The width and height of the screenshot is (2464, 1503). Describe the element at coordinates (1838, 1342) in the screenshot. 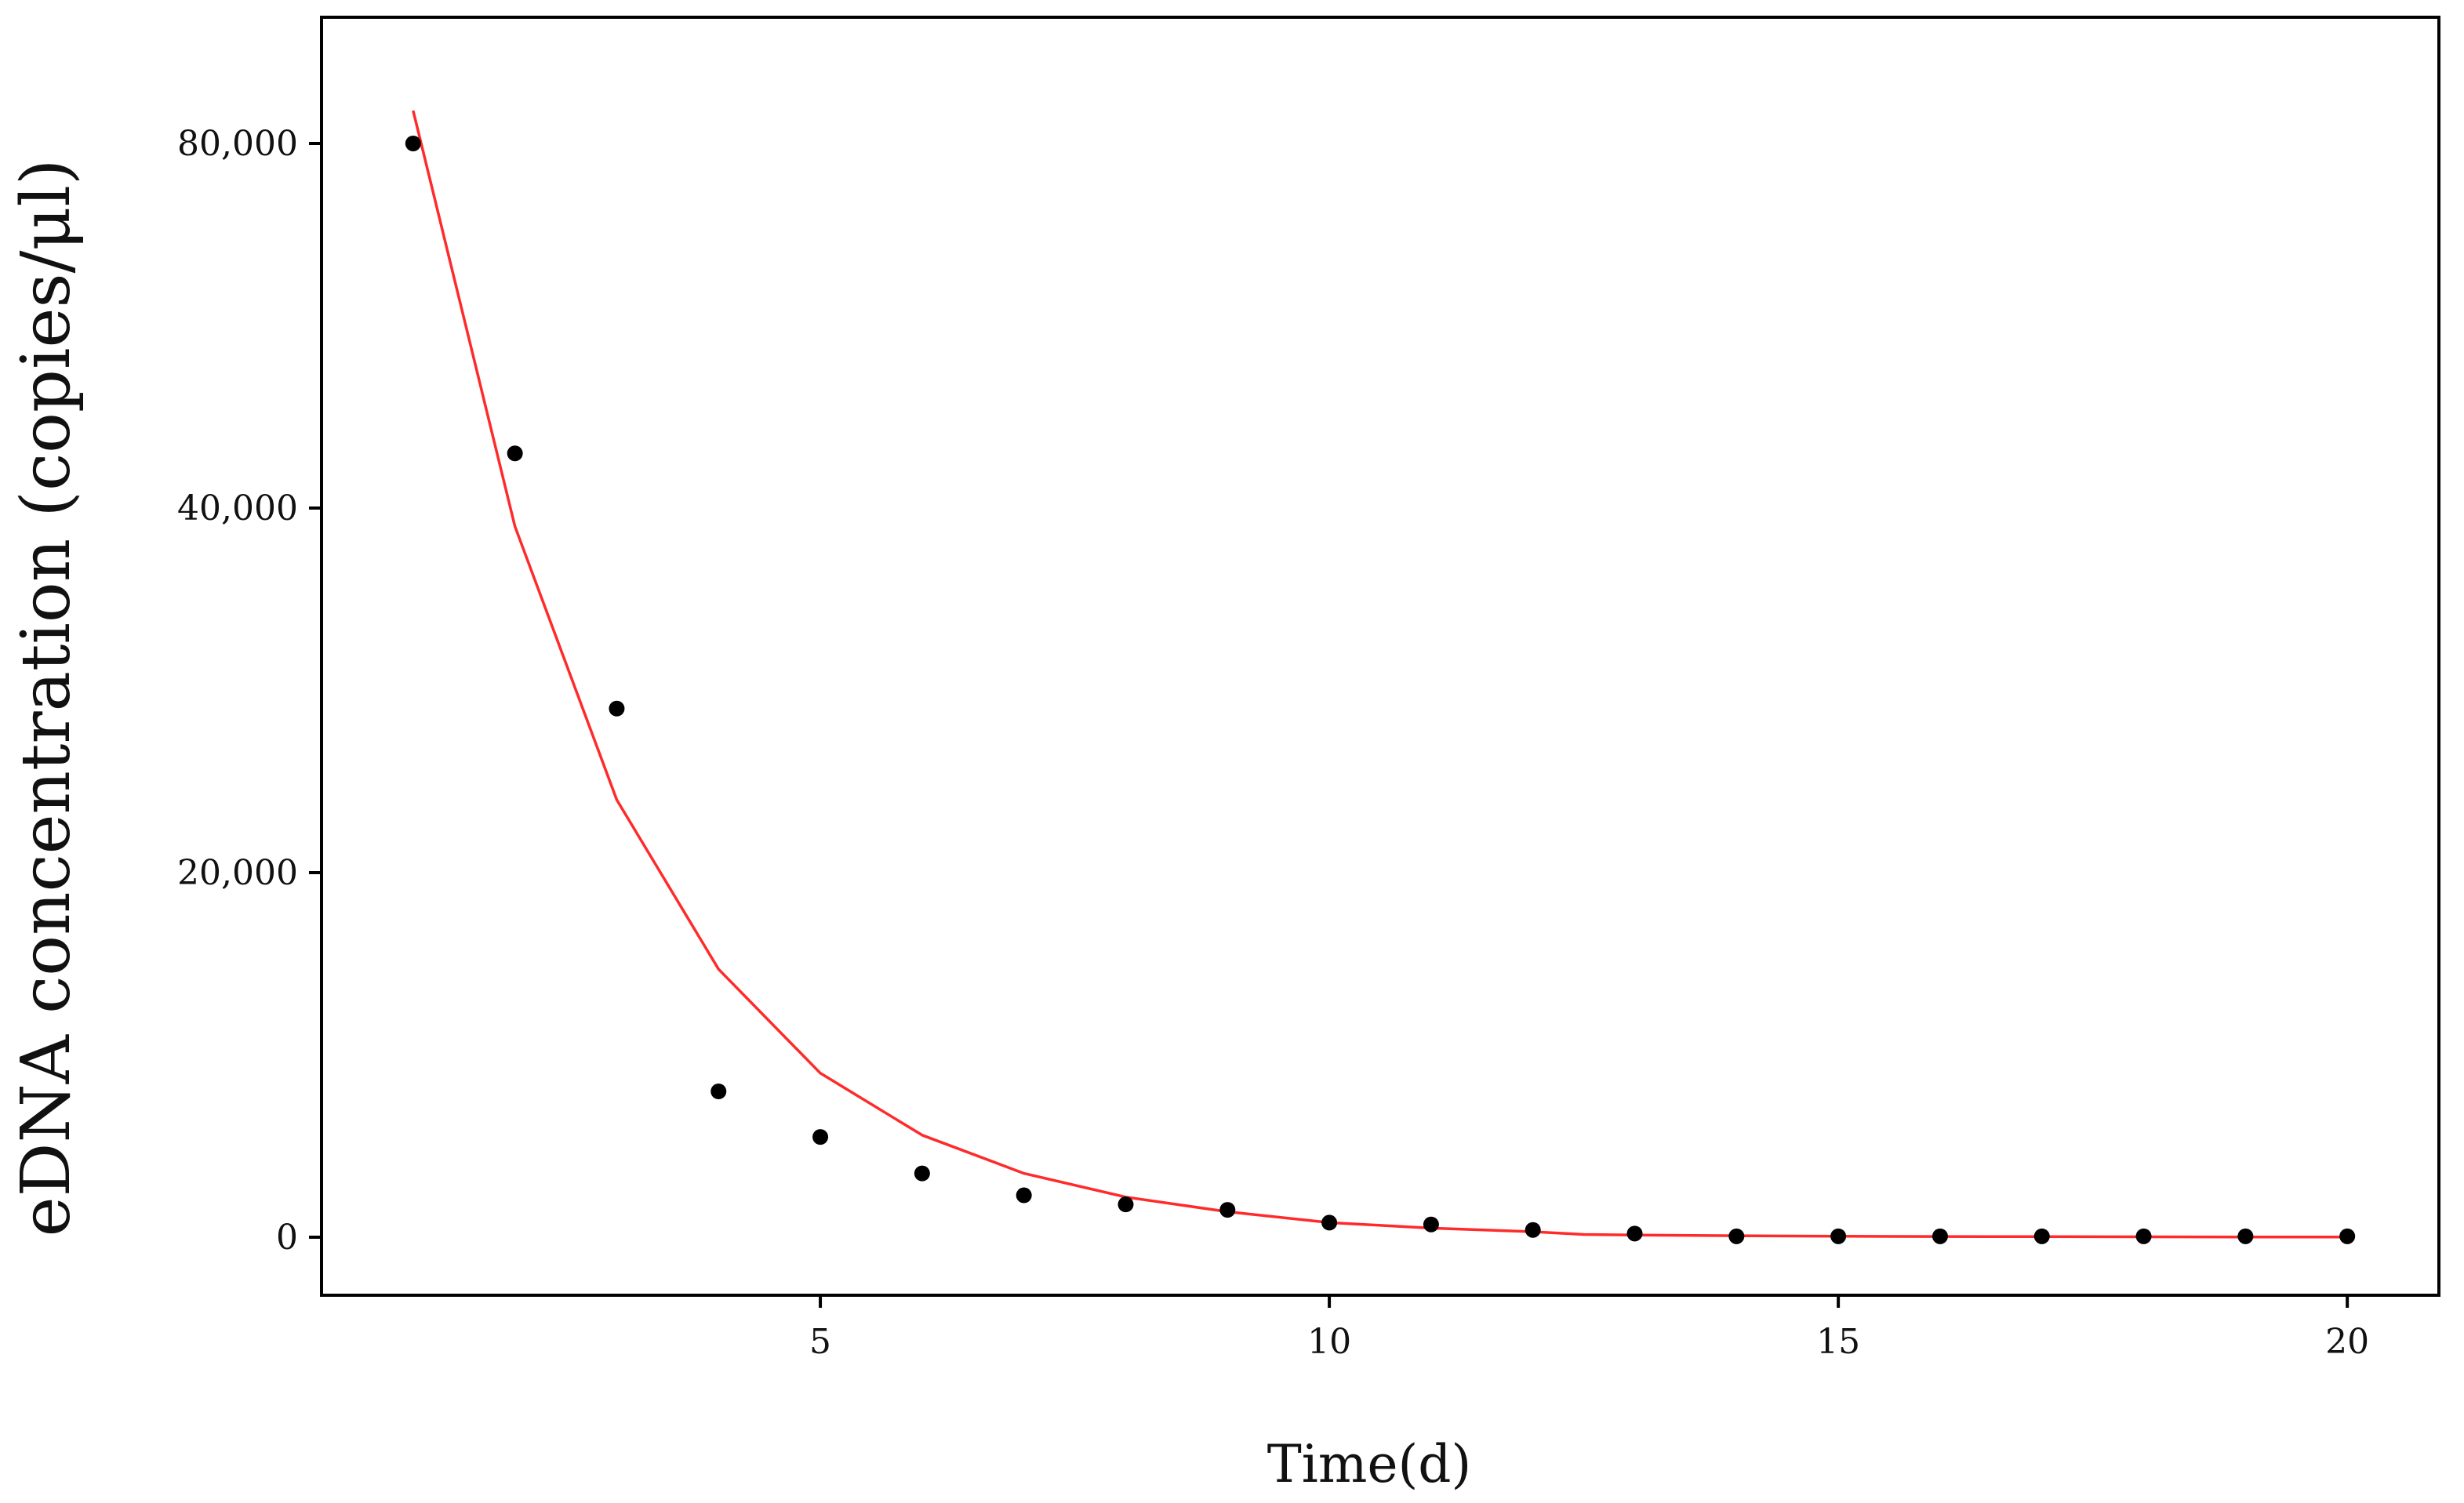

I see `x-tick-label: 15` at that location.